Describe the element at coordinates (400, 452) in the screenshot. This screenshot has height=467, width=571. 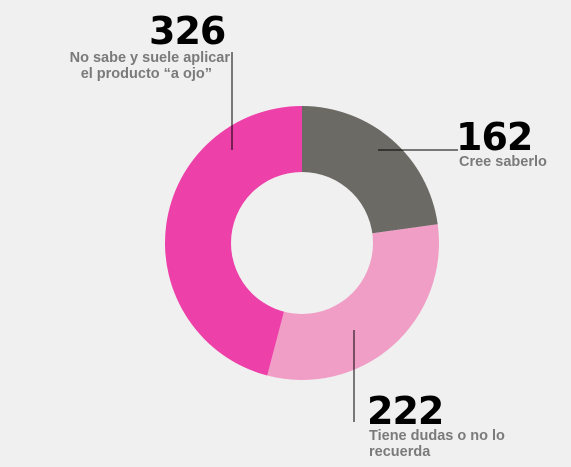
I see `desc-label-tiene-line2: recuerda` at that location.